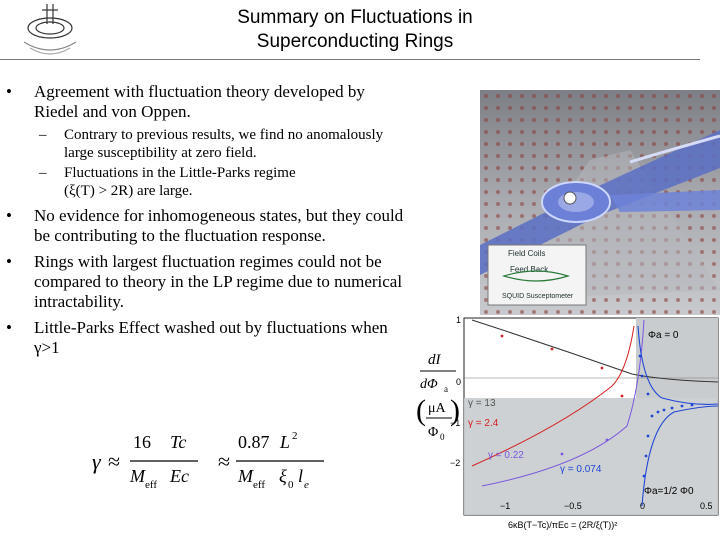 The image size is (720, 540). Describe the element at coordinates (137, 476) in the screenshot. I see `formula1-den-var: M` at that location.